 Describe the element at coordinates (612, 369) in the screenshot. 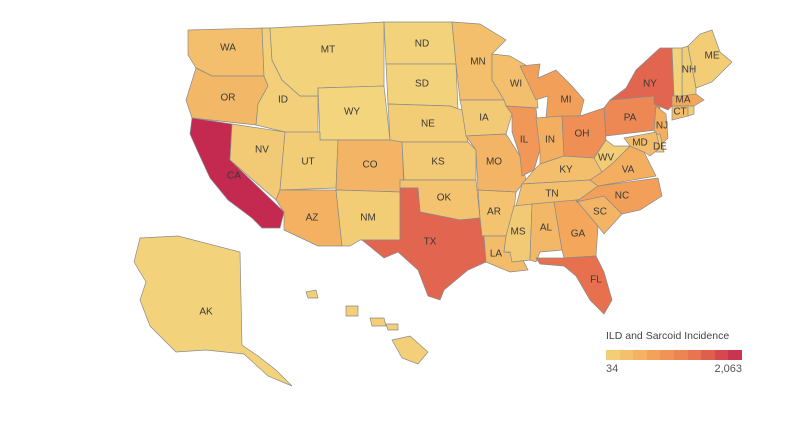

I see `legend-min-label: 34` at that location.